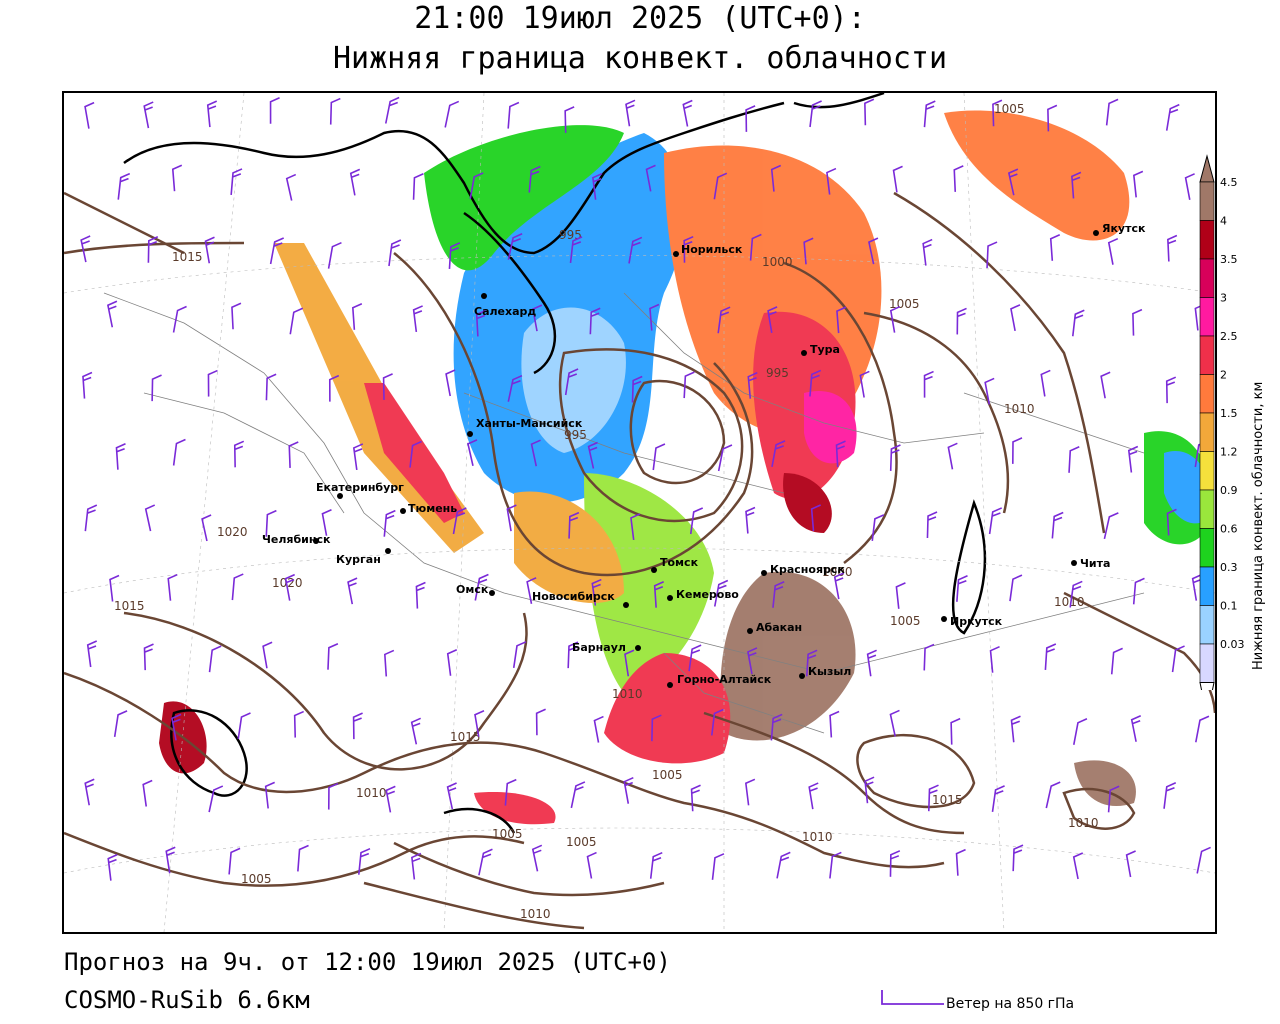 The width and height of the screenshot is (1280, 1024). I want to click on city-salekhard: Салехард, so click(505, 305).